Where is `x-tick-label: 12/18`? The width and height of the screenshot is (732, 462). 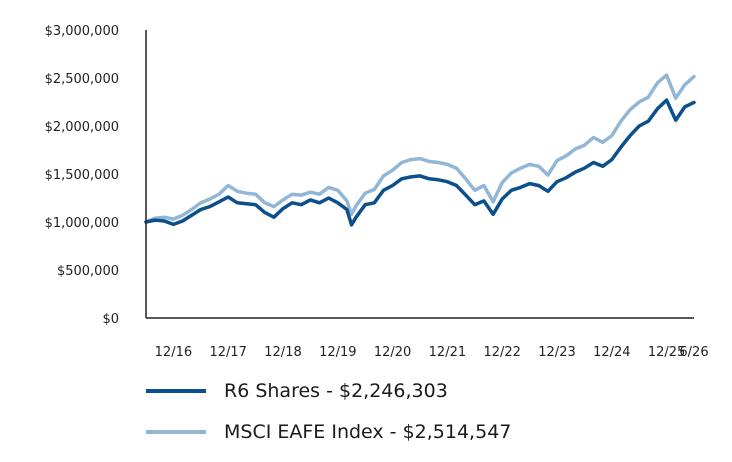 x-tick-label: 12/18 is located at coordinates (282, 352).